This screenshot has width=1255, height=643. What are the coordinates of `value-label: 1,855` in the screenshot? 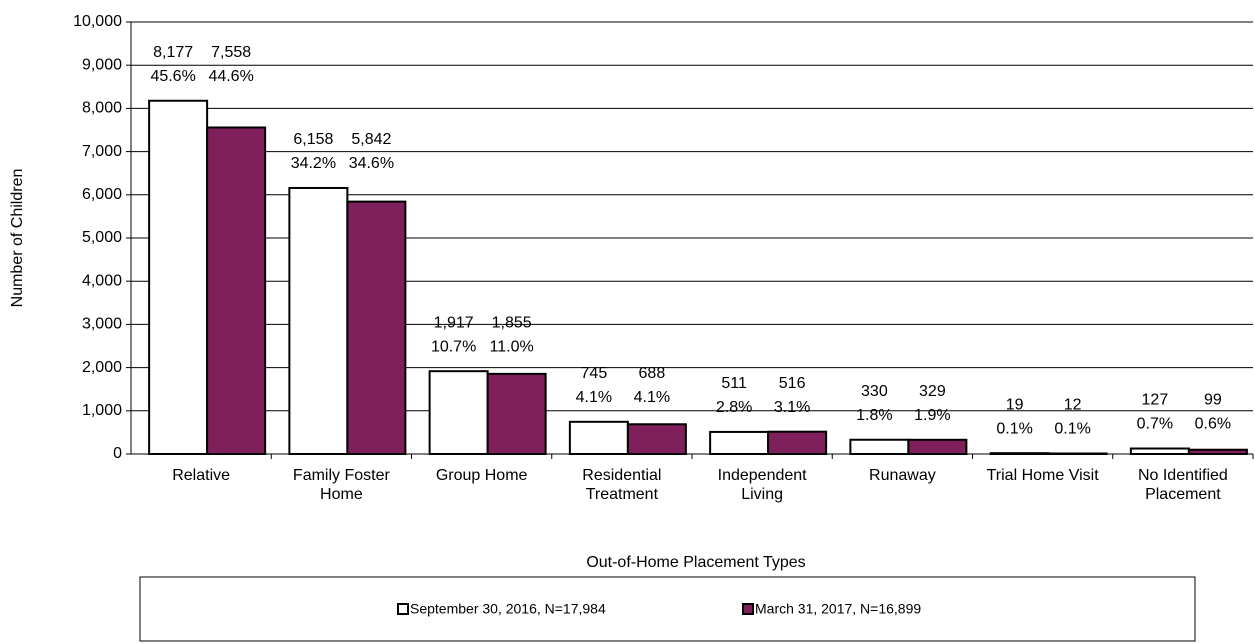 It's located at (512, 322).